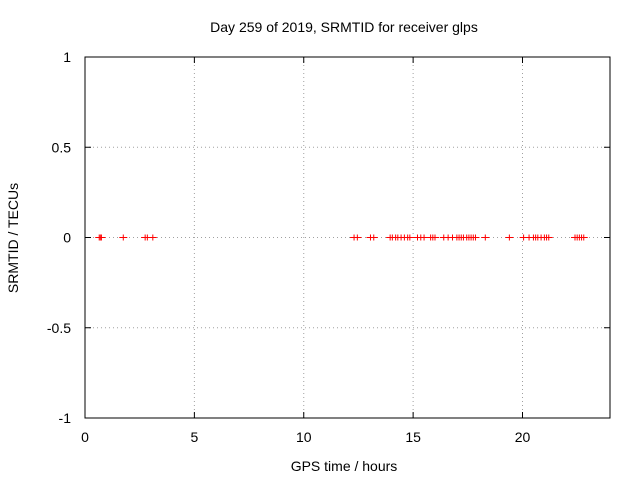  I want to click on data-points, so click(341, 237).